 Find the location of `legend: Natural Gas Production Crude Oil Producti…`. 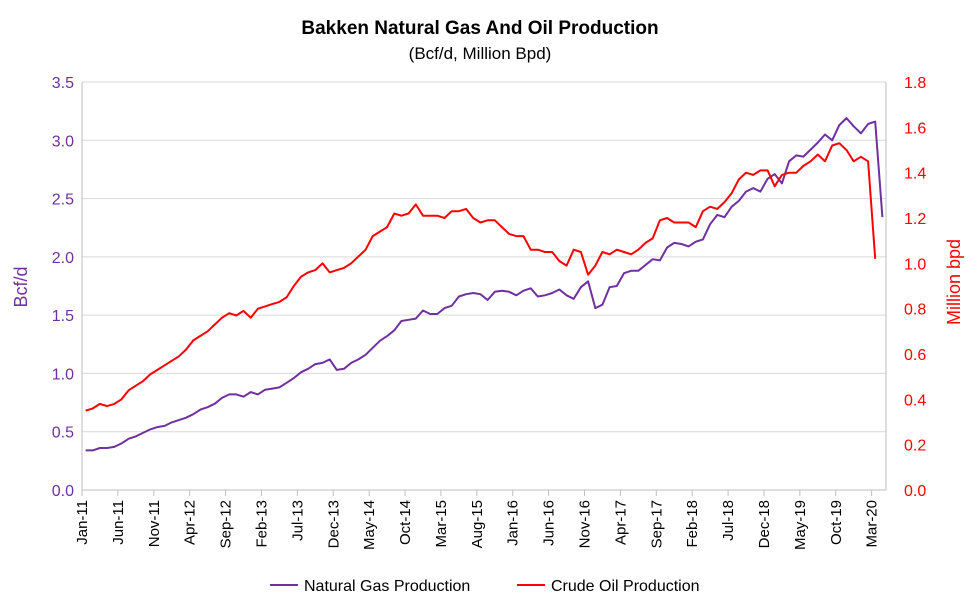

legend: Natural Gas Production Crude Oil Producti… is located at coordinates (485, 586).